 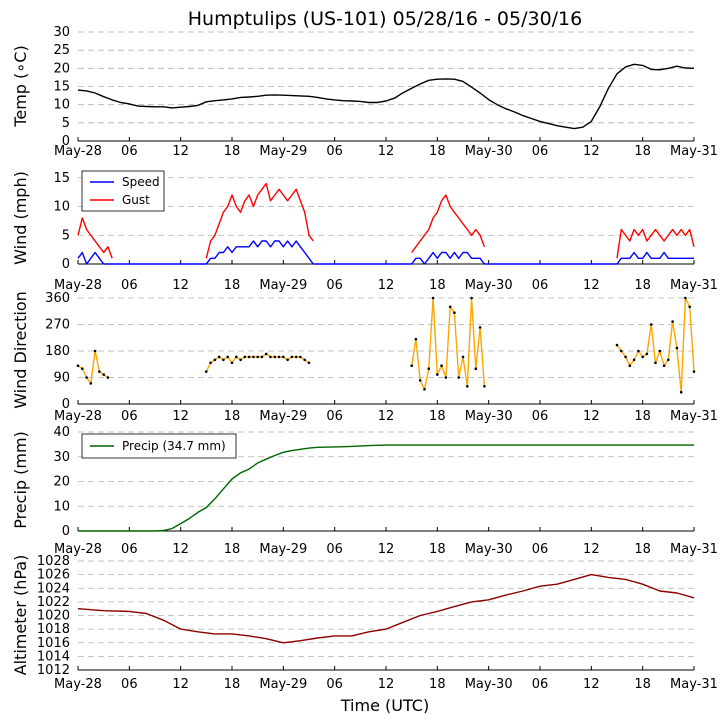 What do you see at coordinates (20, 86) in the screenshot?
I see `temp-ylabel: Temp (∘C)` at bounding box center [20, 86].